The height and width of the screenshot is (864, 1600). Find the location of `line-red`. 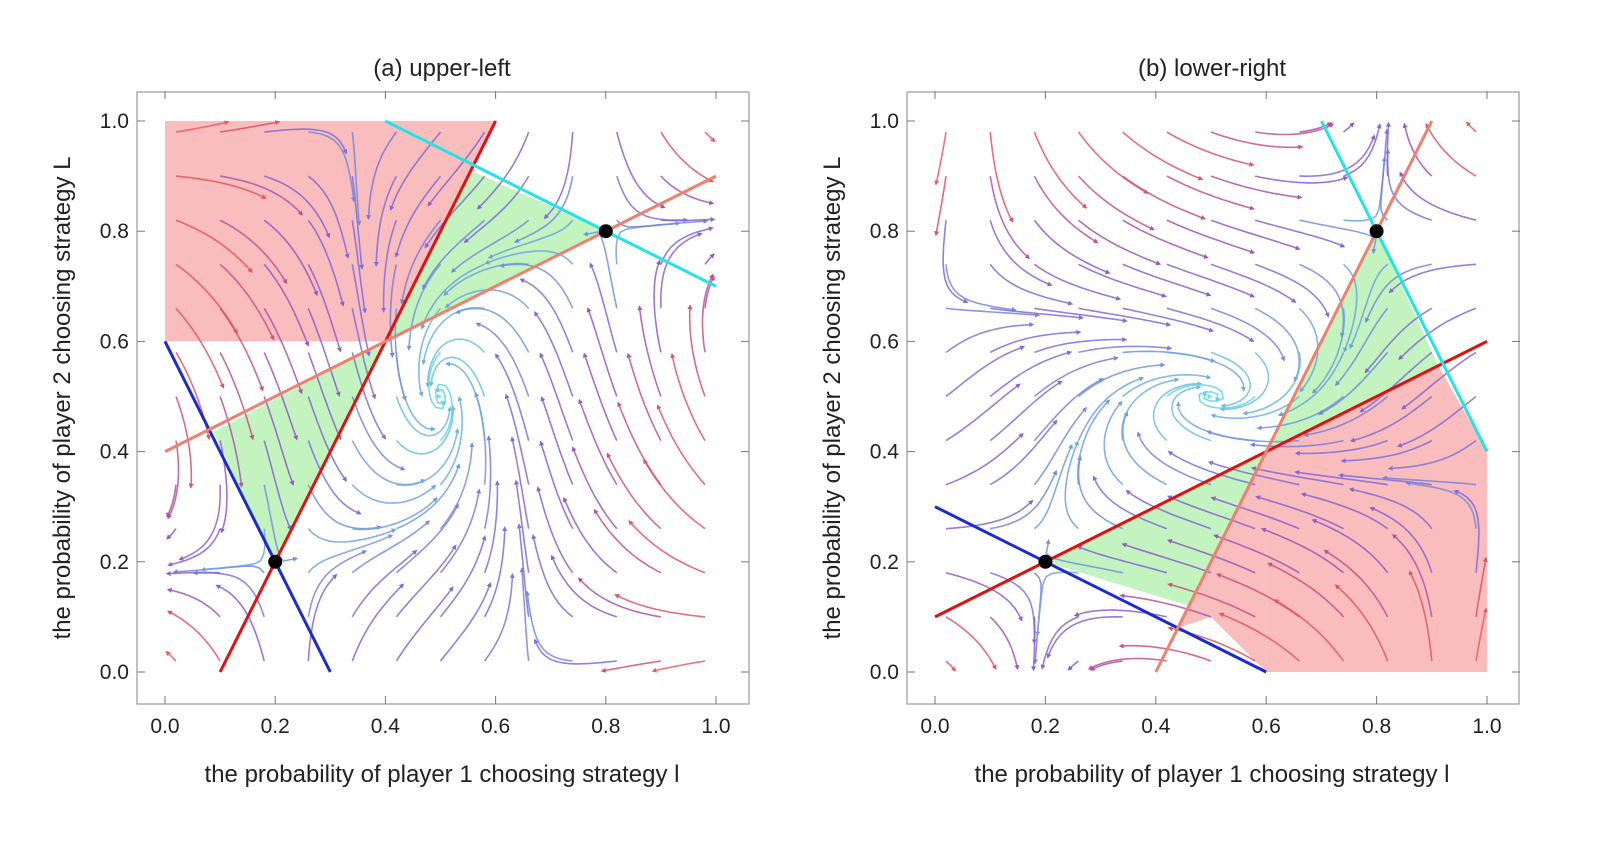

line-red is located at coordinates (1211, 479).